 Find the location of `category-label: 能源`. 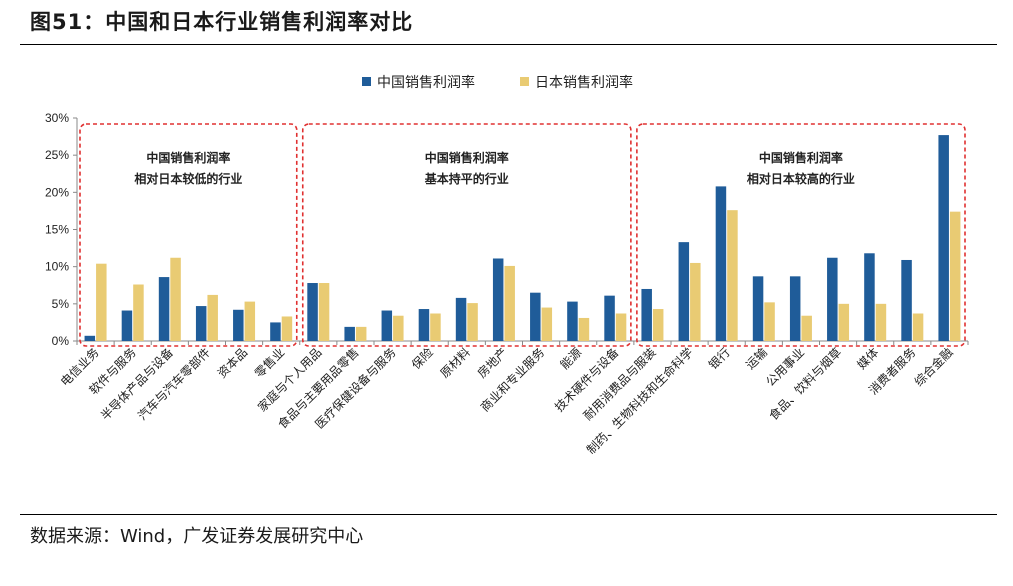

category-label: 能源 is located at coordinates (570, 358).